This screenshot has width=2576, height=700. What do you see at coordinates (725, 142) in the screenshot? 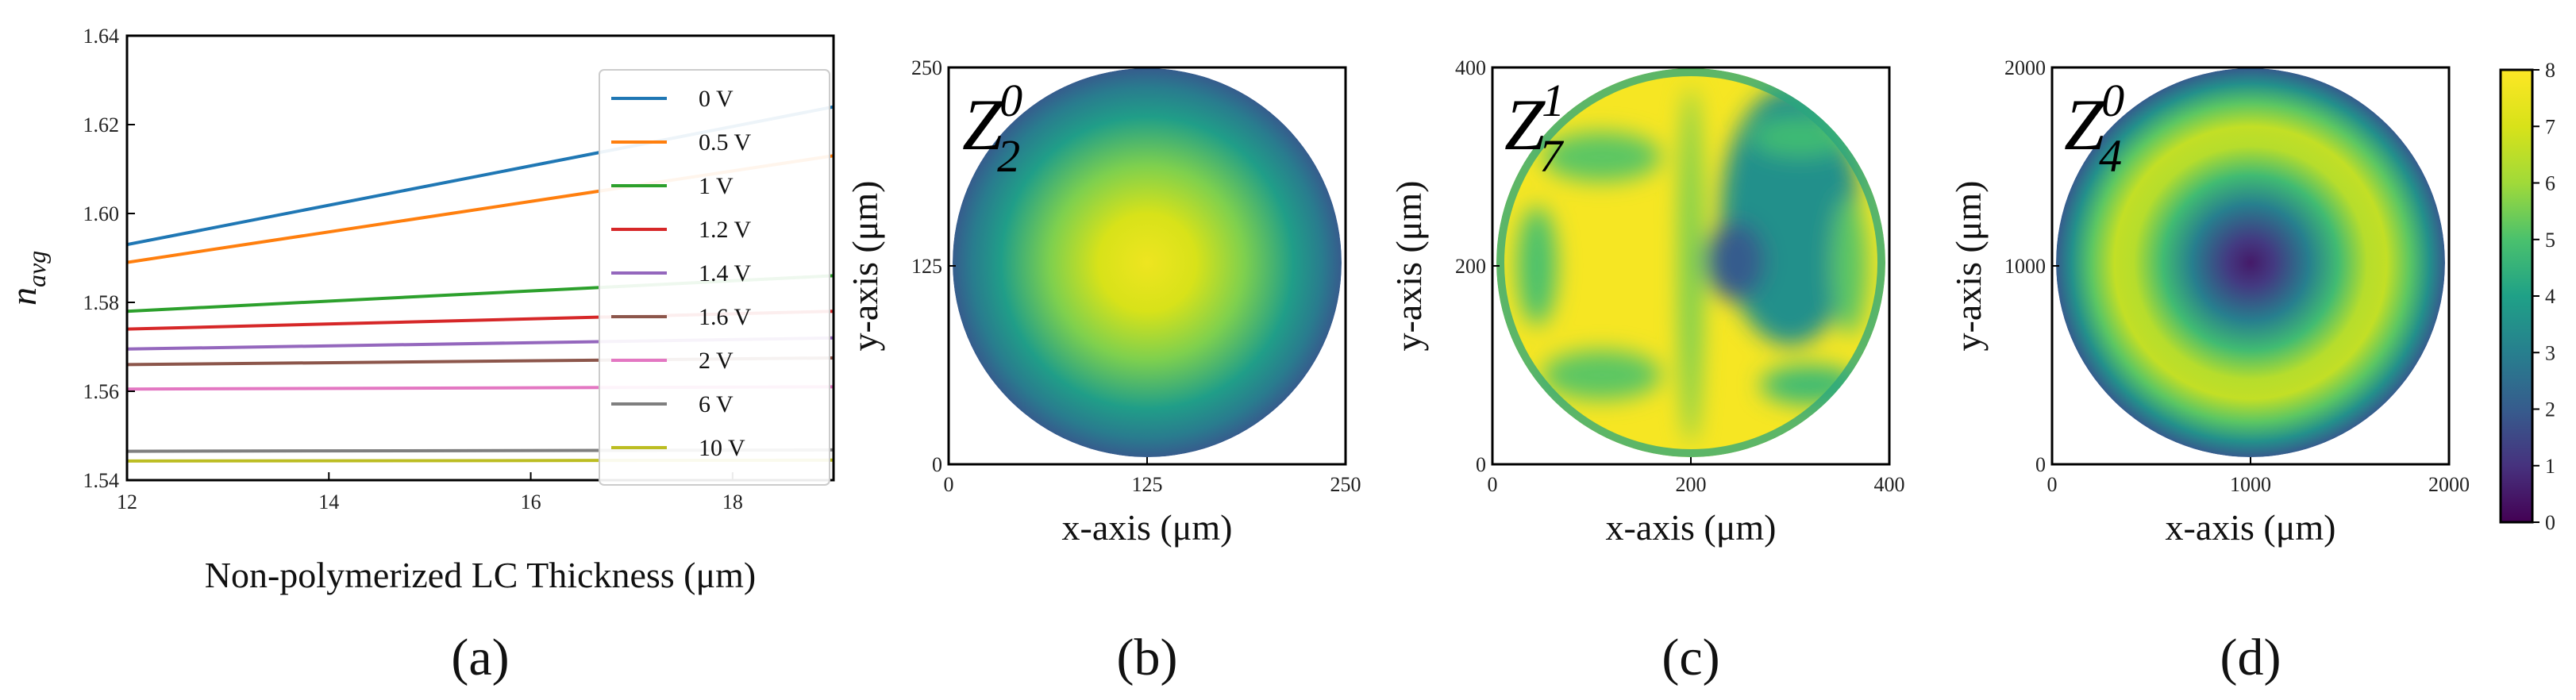
I see `legend-label: 0.5 V` at bounding box center [725, 142].